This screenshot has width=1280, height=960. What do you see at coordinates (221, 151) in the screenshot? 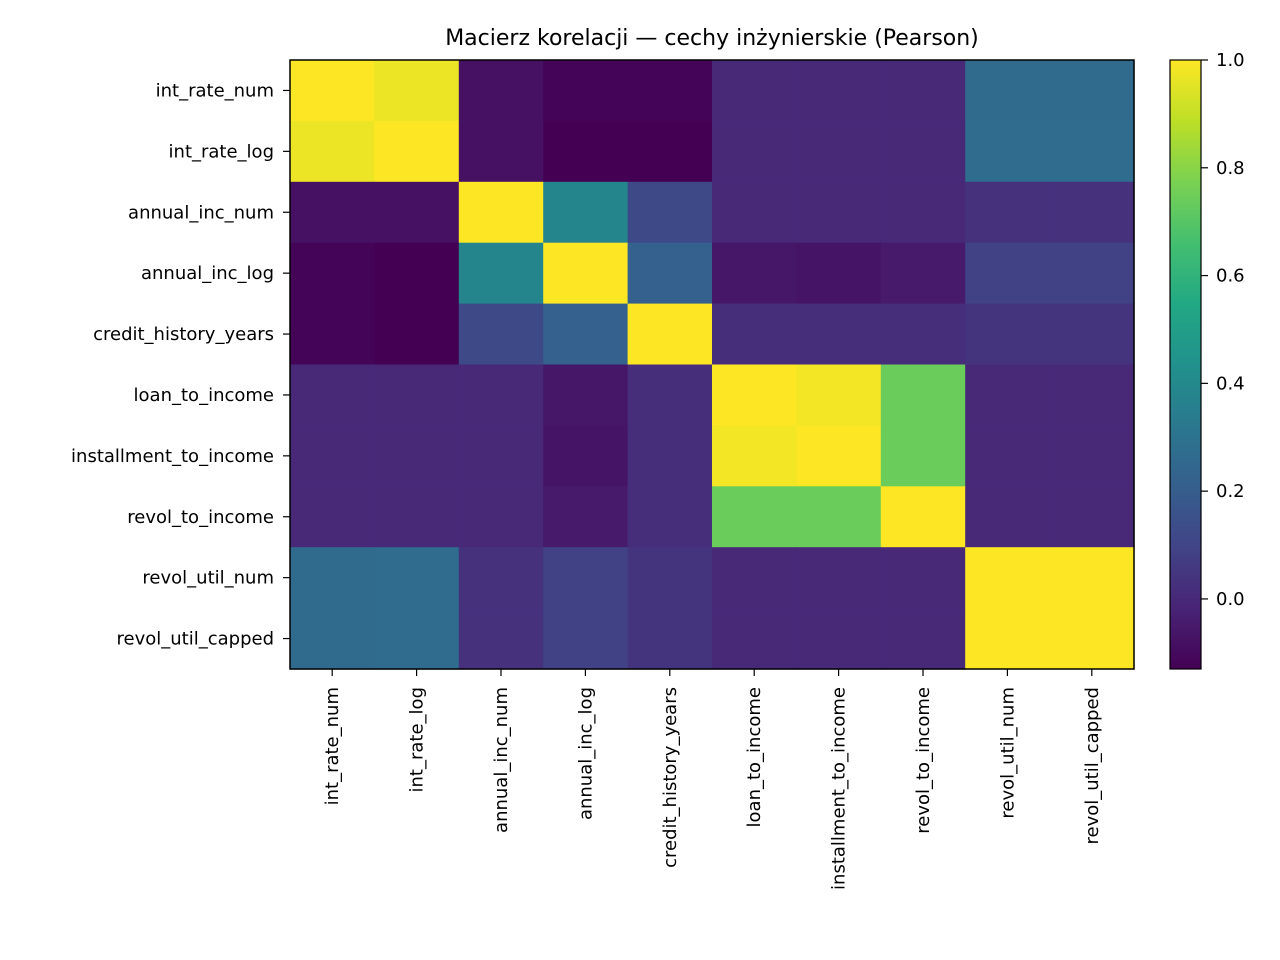
I see `y-tick-label: int_rate_log` at bounding box center [221, 151].